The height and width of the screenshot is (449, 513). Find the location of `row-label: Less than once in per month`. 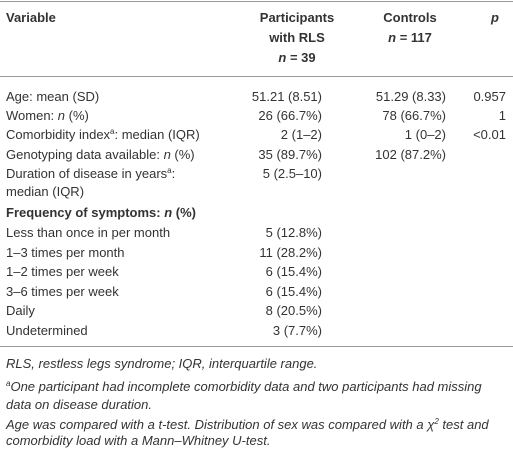

row-label: Less than once in per month is located at coordinates (88, 232).